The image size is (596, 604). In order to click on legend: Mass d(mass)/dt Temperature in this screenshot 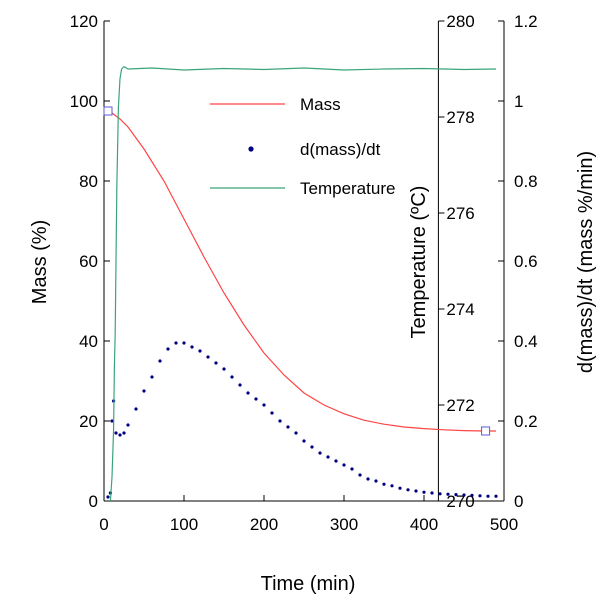, I will do `click(302, 146)`.